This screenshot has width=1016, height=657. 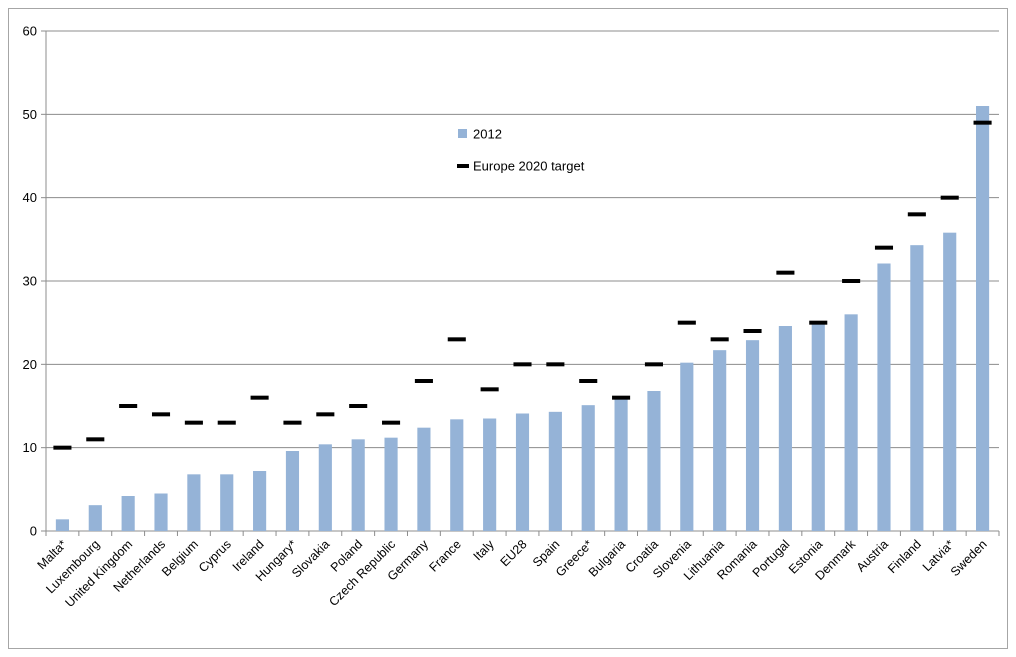 What do you see at coordinates (180, 558) in the screenshot?
I see `x-category-label: Belgium` at bounding box center [180, 558].